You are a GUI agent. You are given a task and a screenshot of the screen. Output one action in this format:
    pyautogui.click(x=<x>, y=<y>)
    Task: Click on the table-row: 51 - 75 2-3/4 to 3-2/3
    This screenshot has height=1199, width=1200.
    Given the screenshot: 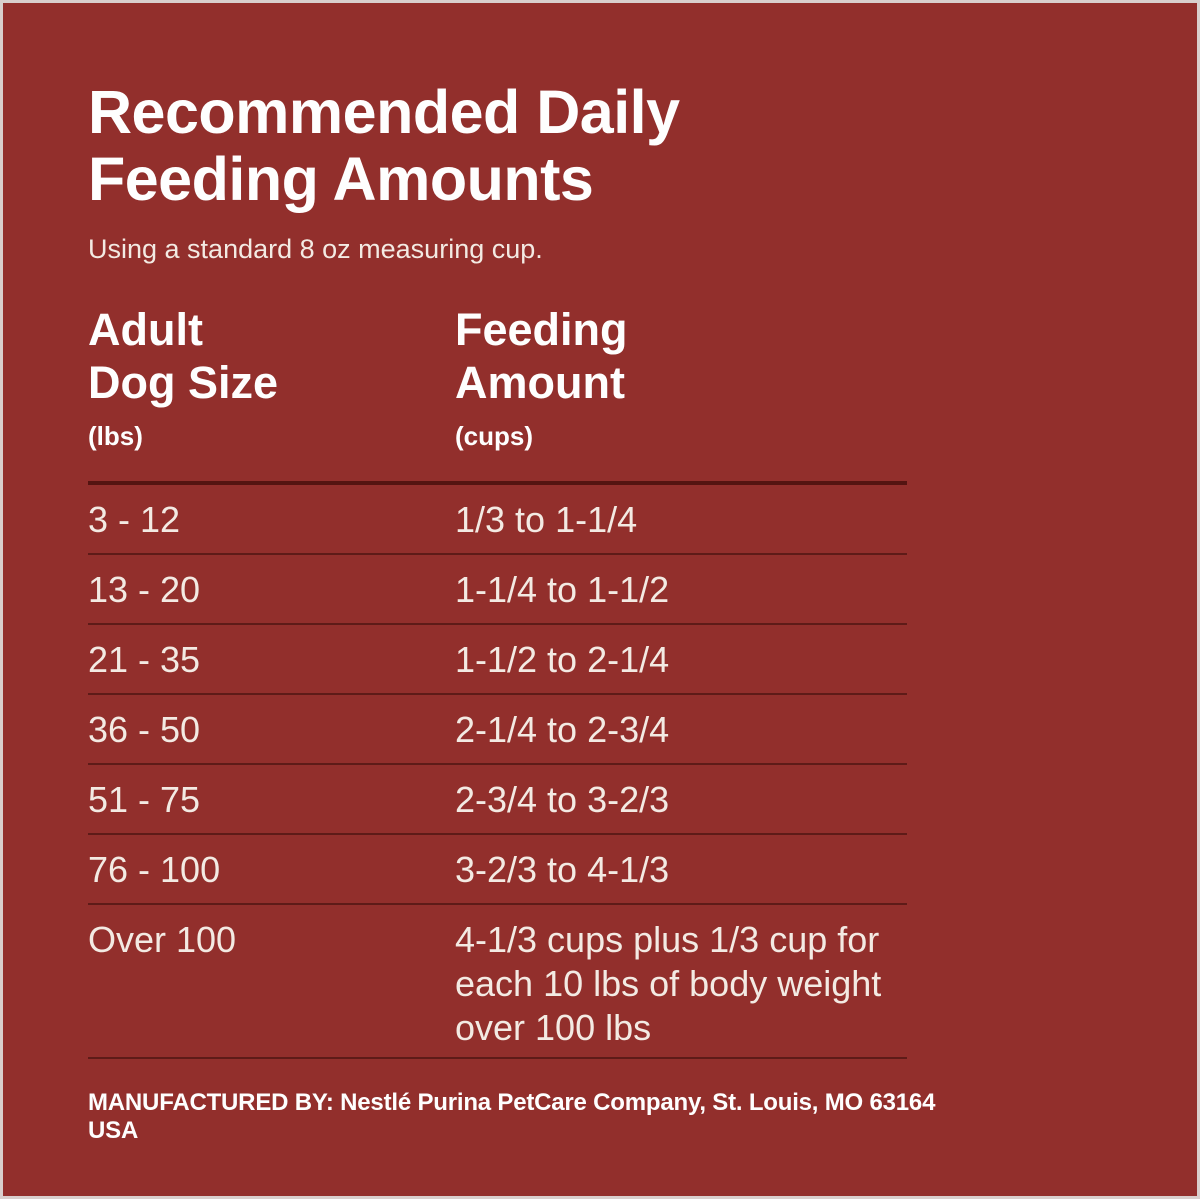 What is the action you would take?
    pyautogui.click(x=497, y=798)
    